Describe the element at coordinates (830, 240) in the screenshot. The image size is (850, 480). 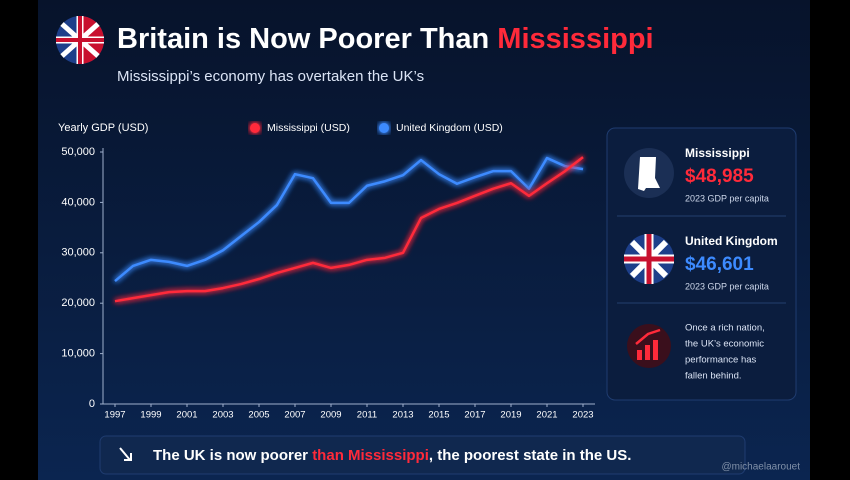
I see `right-border` at that location.